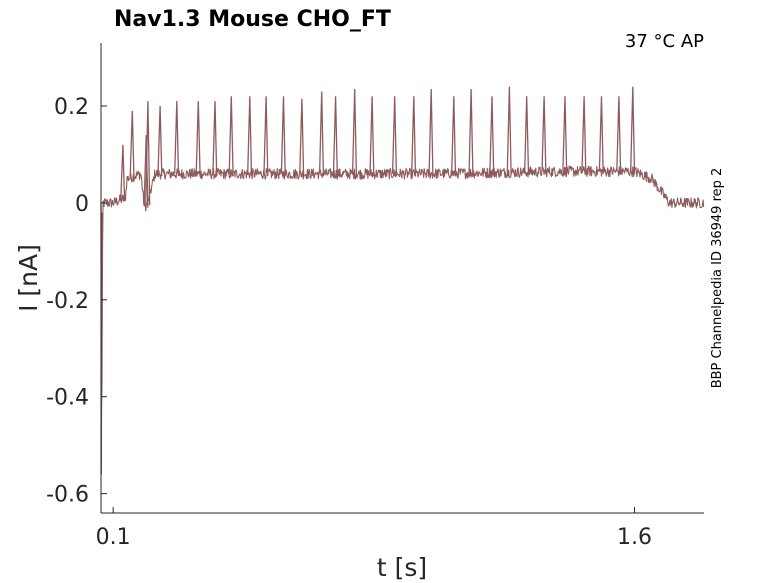 This screenshot has height=583, width=778. Describe the element at coordinates (67, 301) in the screenshot. I see `y-tick-label: -0.2` at that location.